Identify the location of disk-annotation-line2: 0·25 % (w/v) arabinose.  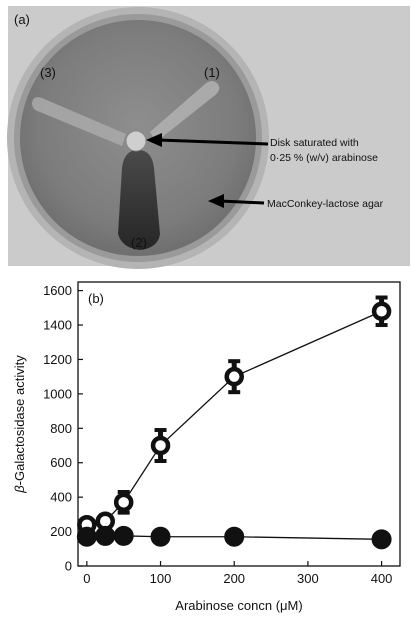
(324, 158).